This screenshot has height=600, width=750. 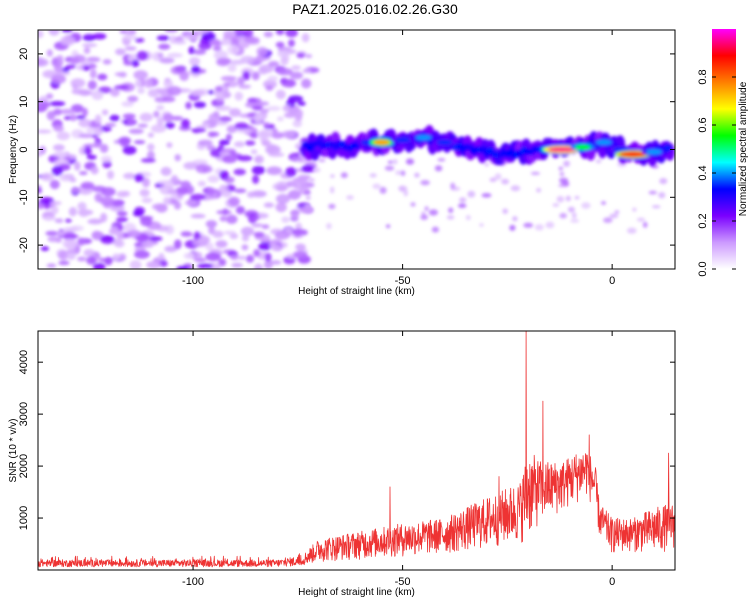 I want to click on track-peak, so click(x=633, y=154).